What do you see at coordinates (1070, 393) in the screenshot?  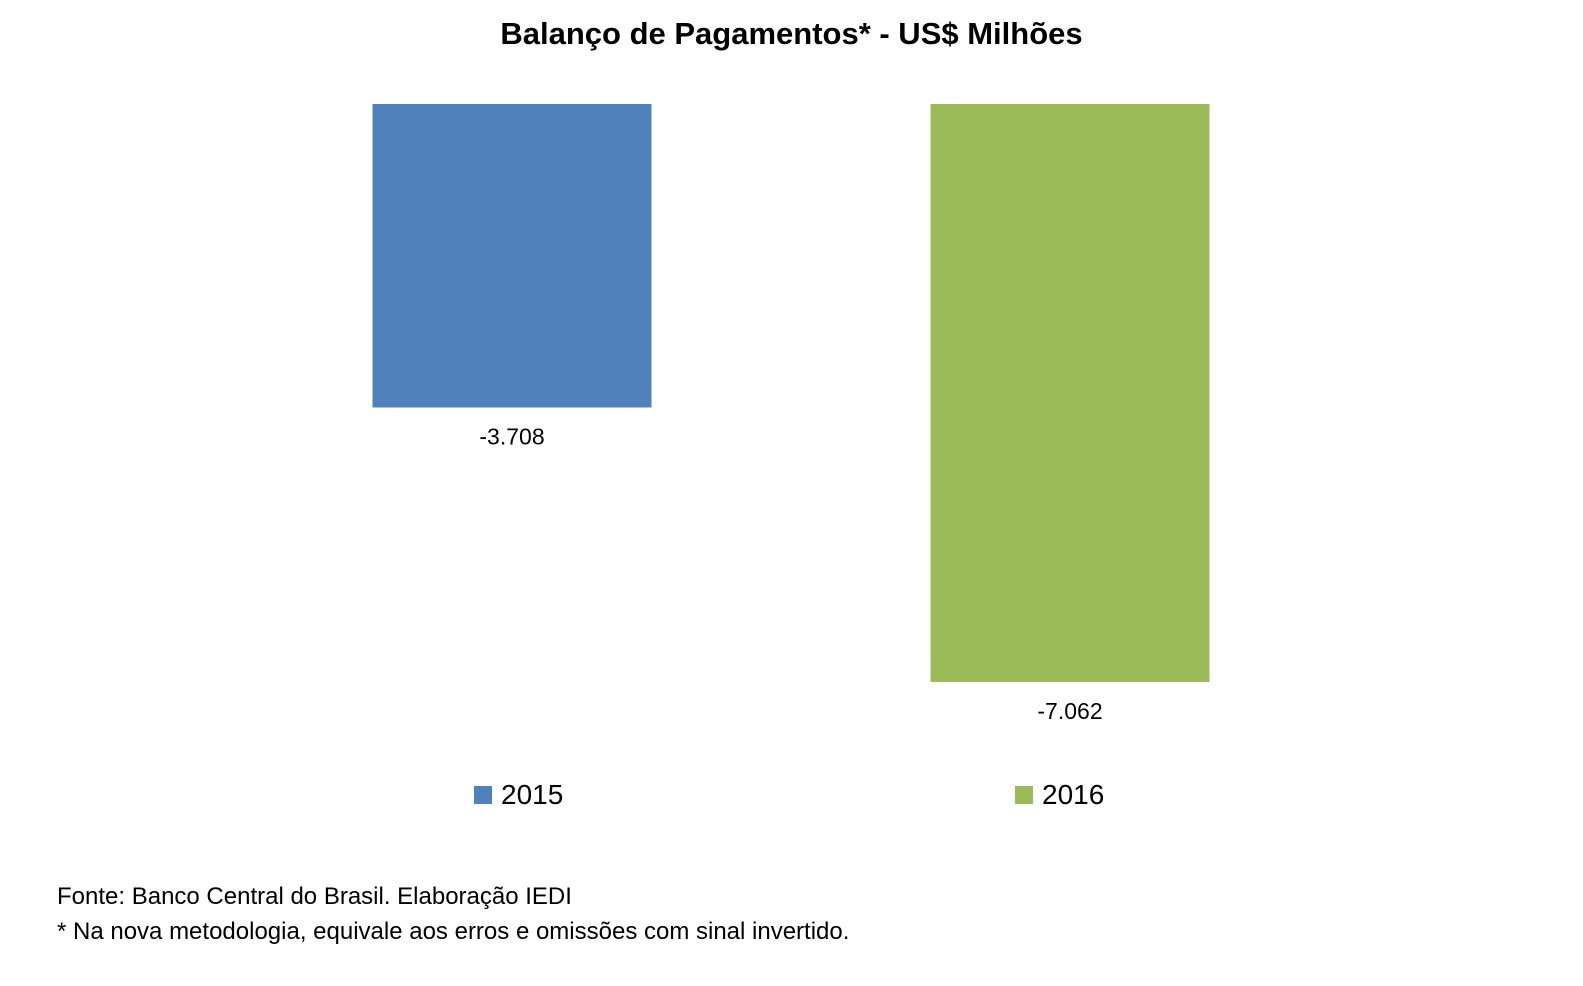 I see `bar-2016` at bounding box center [1070, 393].